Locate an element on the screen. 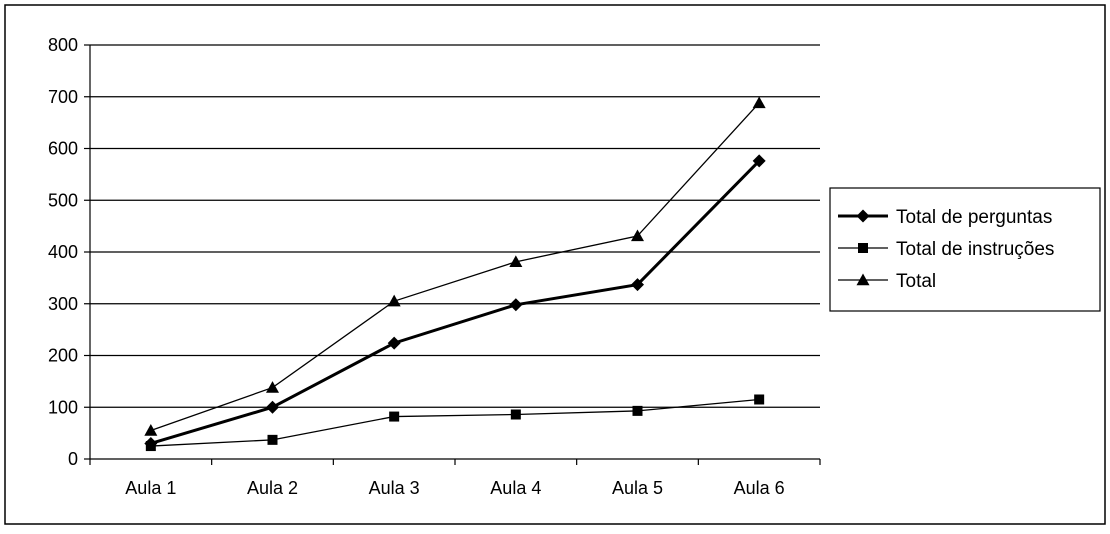  x-tick-label: Aula 3 is located at coordinates (394, 488).